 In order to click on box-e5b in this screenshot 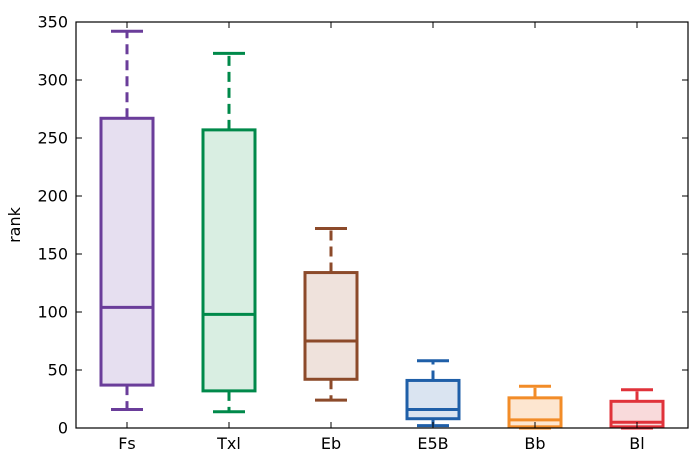, I will do `click(433, 393)`.